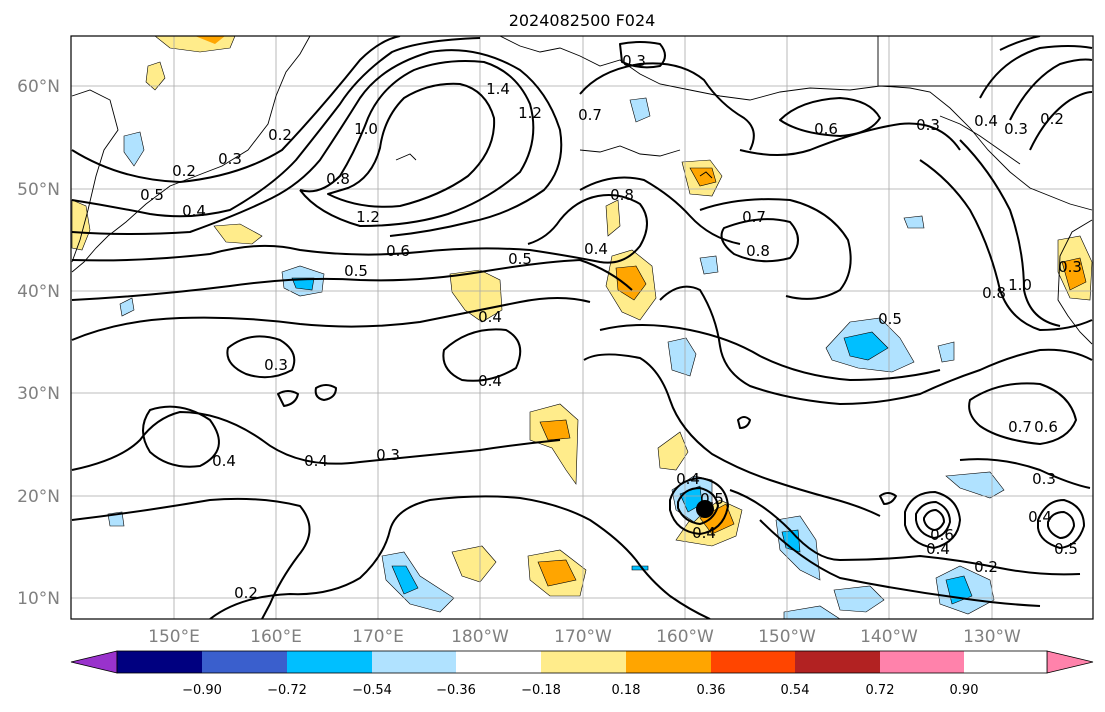  What do you see at coordinates (94, 662) in the screenshot?
I see `colorbar-extend-low` at bounding box center [94, 662].